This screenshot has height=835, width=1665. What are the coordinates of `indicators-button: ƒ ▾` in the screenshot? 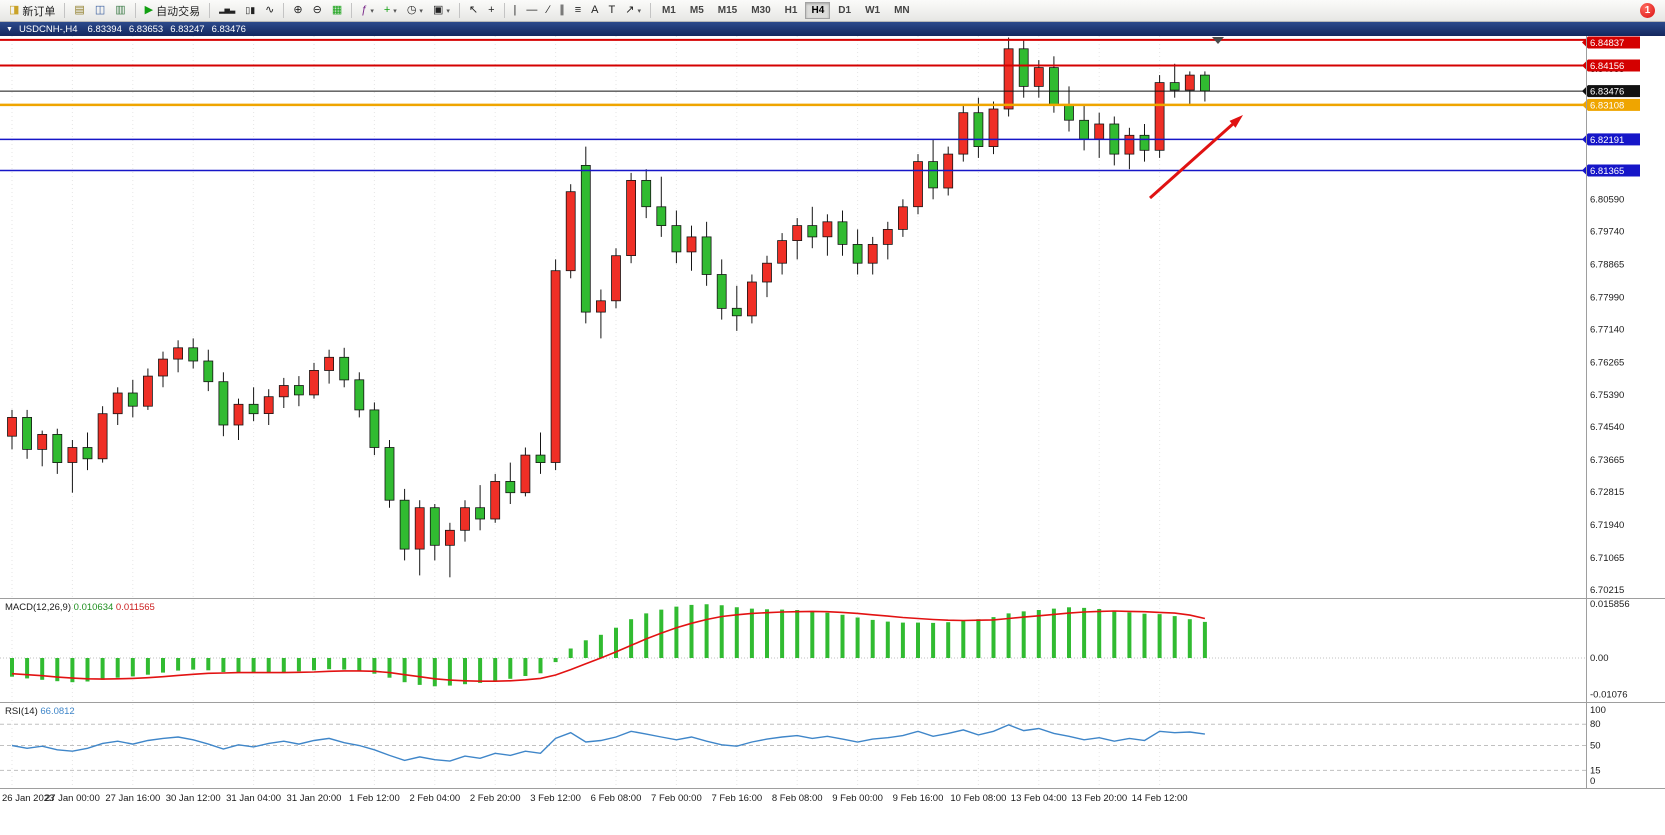 It's located at (367, 10).